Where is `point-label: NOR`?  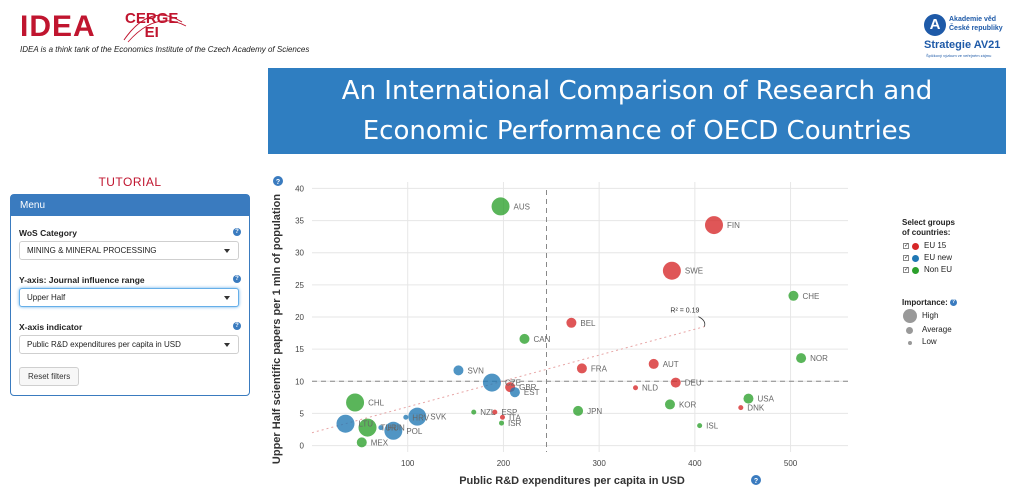
point-label: NOR is located at coordinates (819, 358).